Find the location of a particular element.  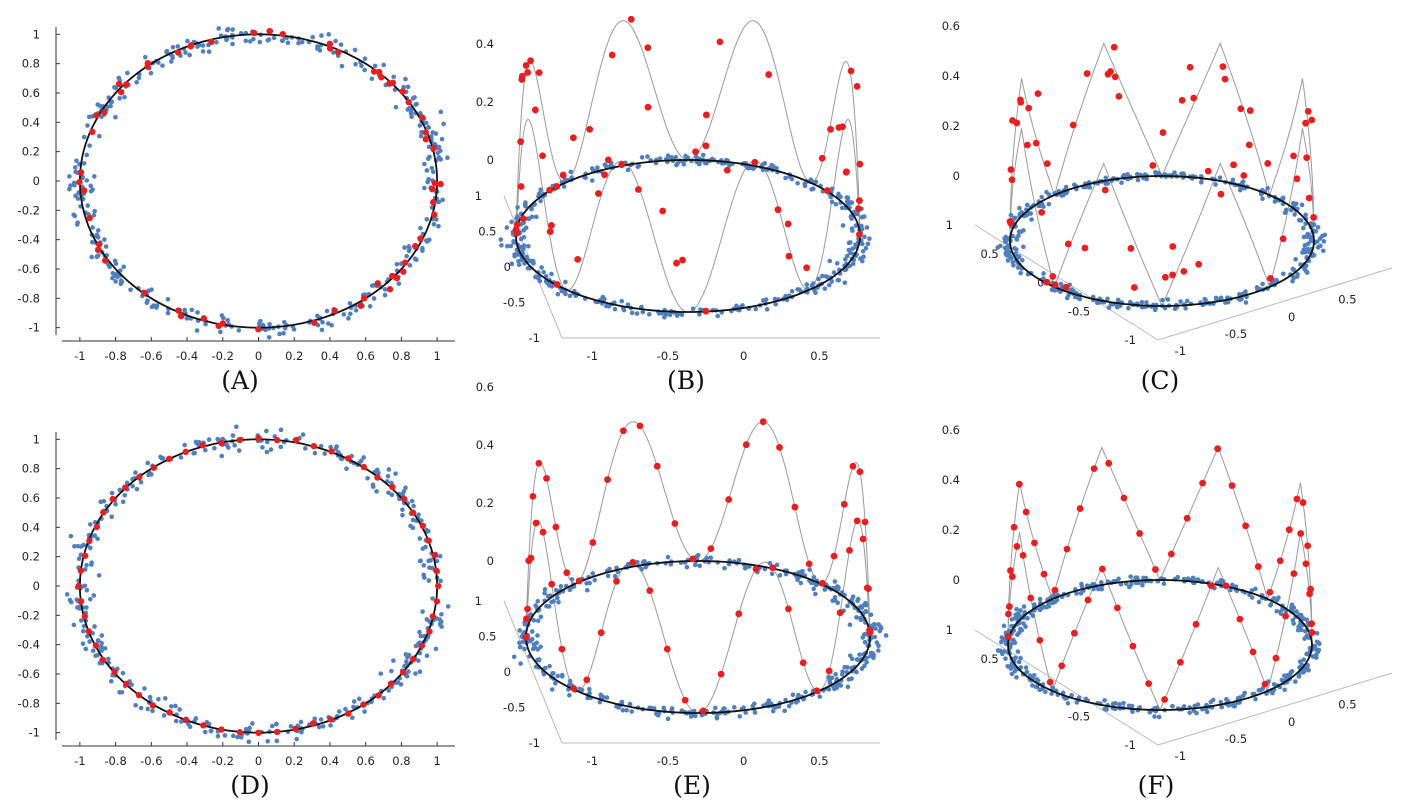

z-tick-label: 0.2 is located at coordinates (951, 126).